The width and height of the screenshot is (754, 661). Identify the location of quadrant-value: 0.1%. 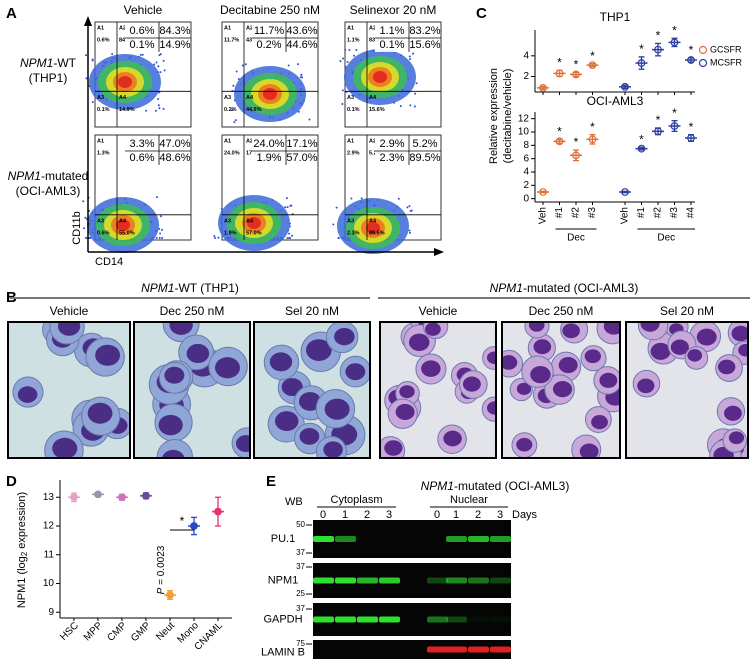
(353, 110).